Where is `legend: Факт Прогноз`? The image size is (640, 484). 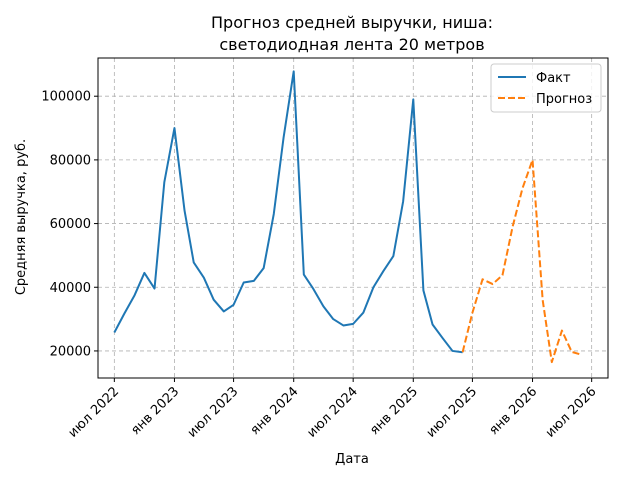 legend: Факт Прогноз is located at coordinates (546, 88).